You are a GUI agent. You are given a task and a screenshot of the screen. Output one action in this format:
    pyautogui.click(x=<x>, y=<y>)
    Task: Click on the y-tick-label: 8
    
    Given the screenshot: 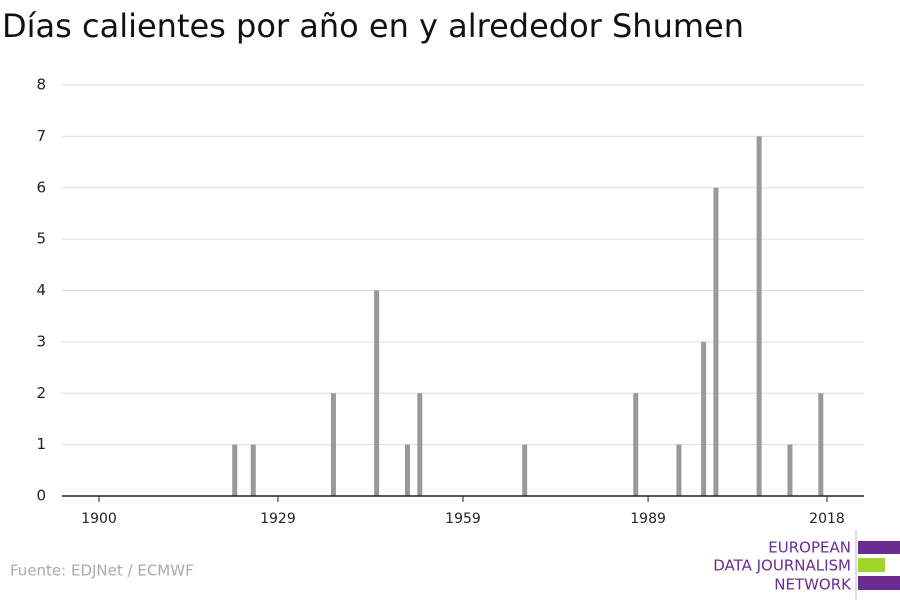 What is the action you would take?
    pyautogui.click(x=41, y=85)
    